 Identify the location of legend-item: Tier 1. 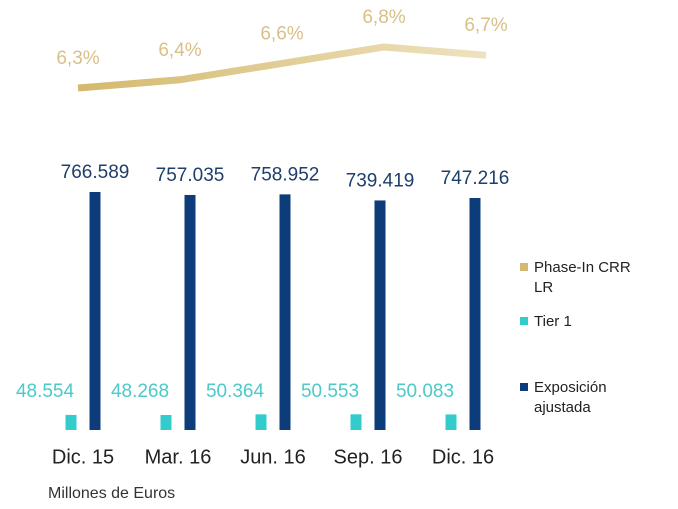
(582, 322).